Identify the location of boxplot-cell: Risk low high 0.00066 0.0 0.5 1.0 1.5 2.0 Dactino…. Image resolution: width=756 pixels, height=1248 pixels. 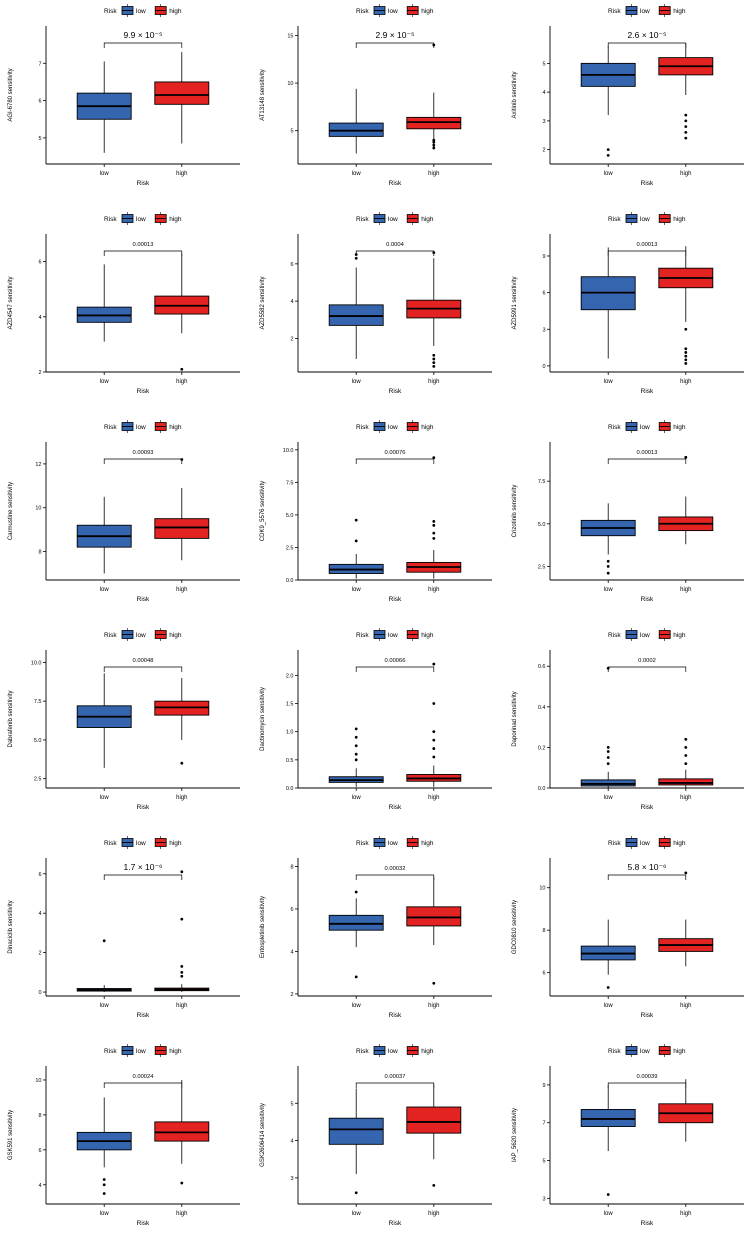
(378, 728).